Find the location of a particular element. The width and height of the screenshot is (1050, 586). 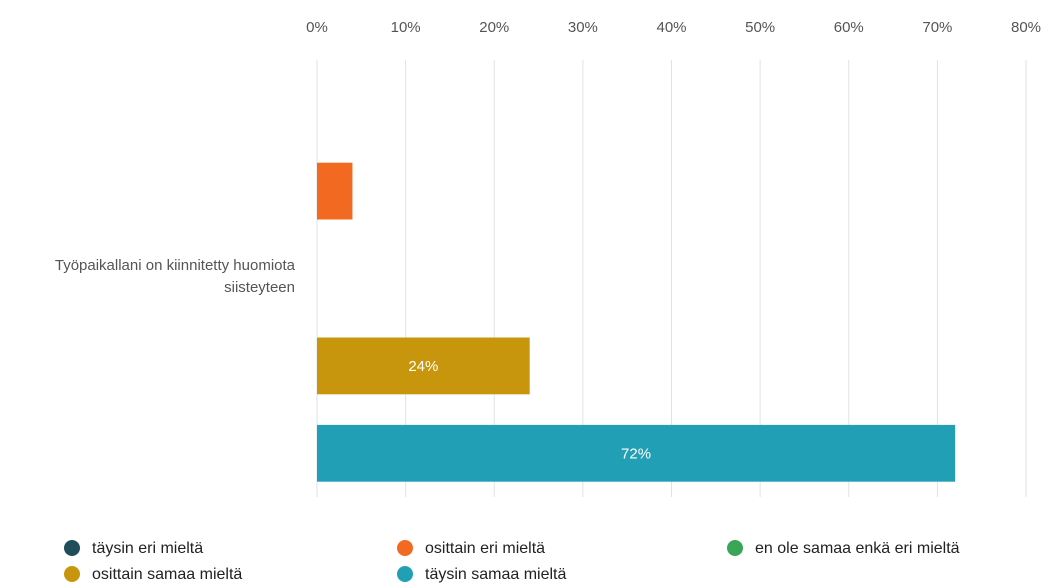

x-tick-label: 40% is located at coordinates (671, 27).